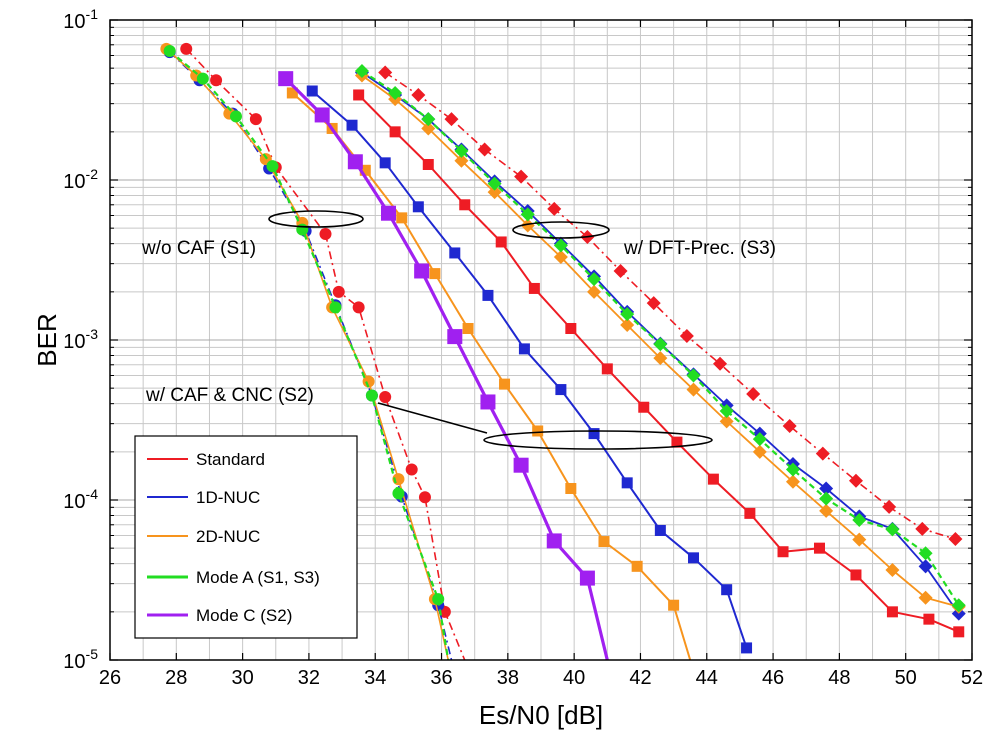  I want to click on x-tick-label: 32, so click(309, 678).